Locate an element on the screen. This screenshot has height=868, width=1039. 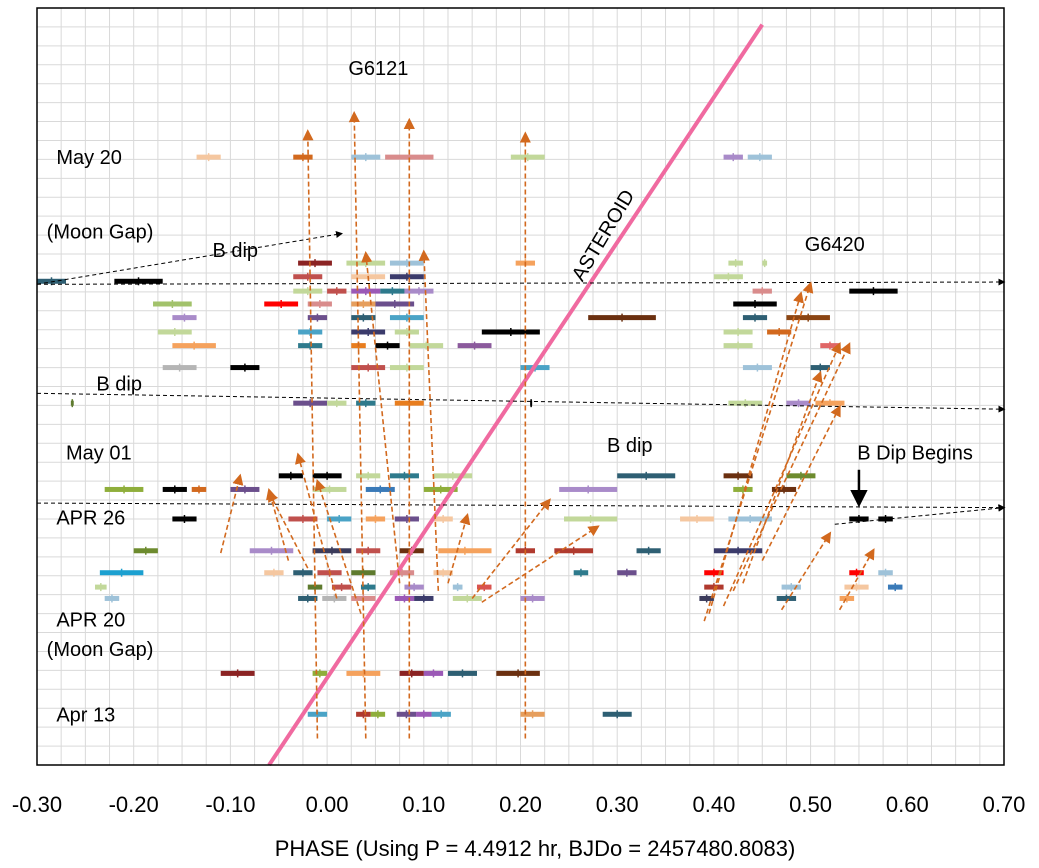
x-tick-label: 0.20 is located at coordinates (520, 804).